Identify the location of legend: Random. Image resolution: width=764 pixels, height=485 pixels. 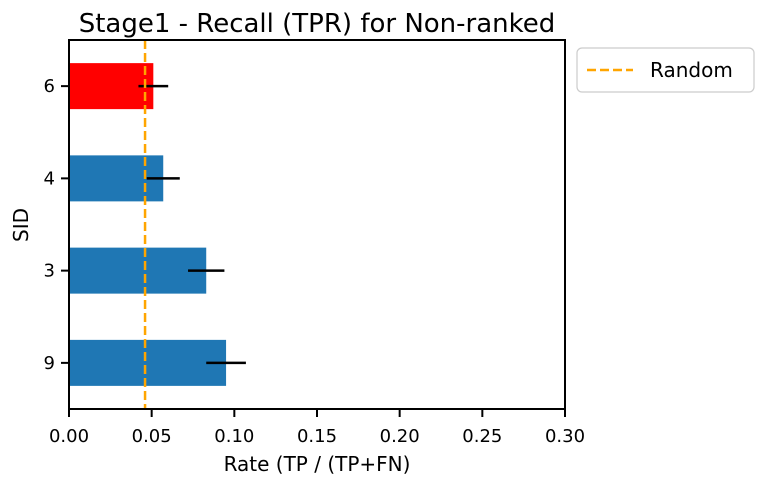
(665, 70).